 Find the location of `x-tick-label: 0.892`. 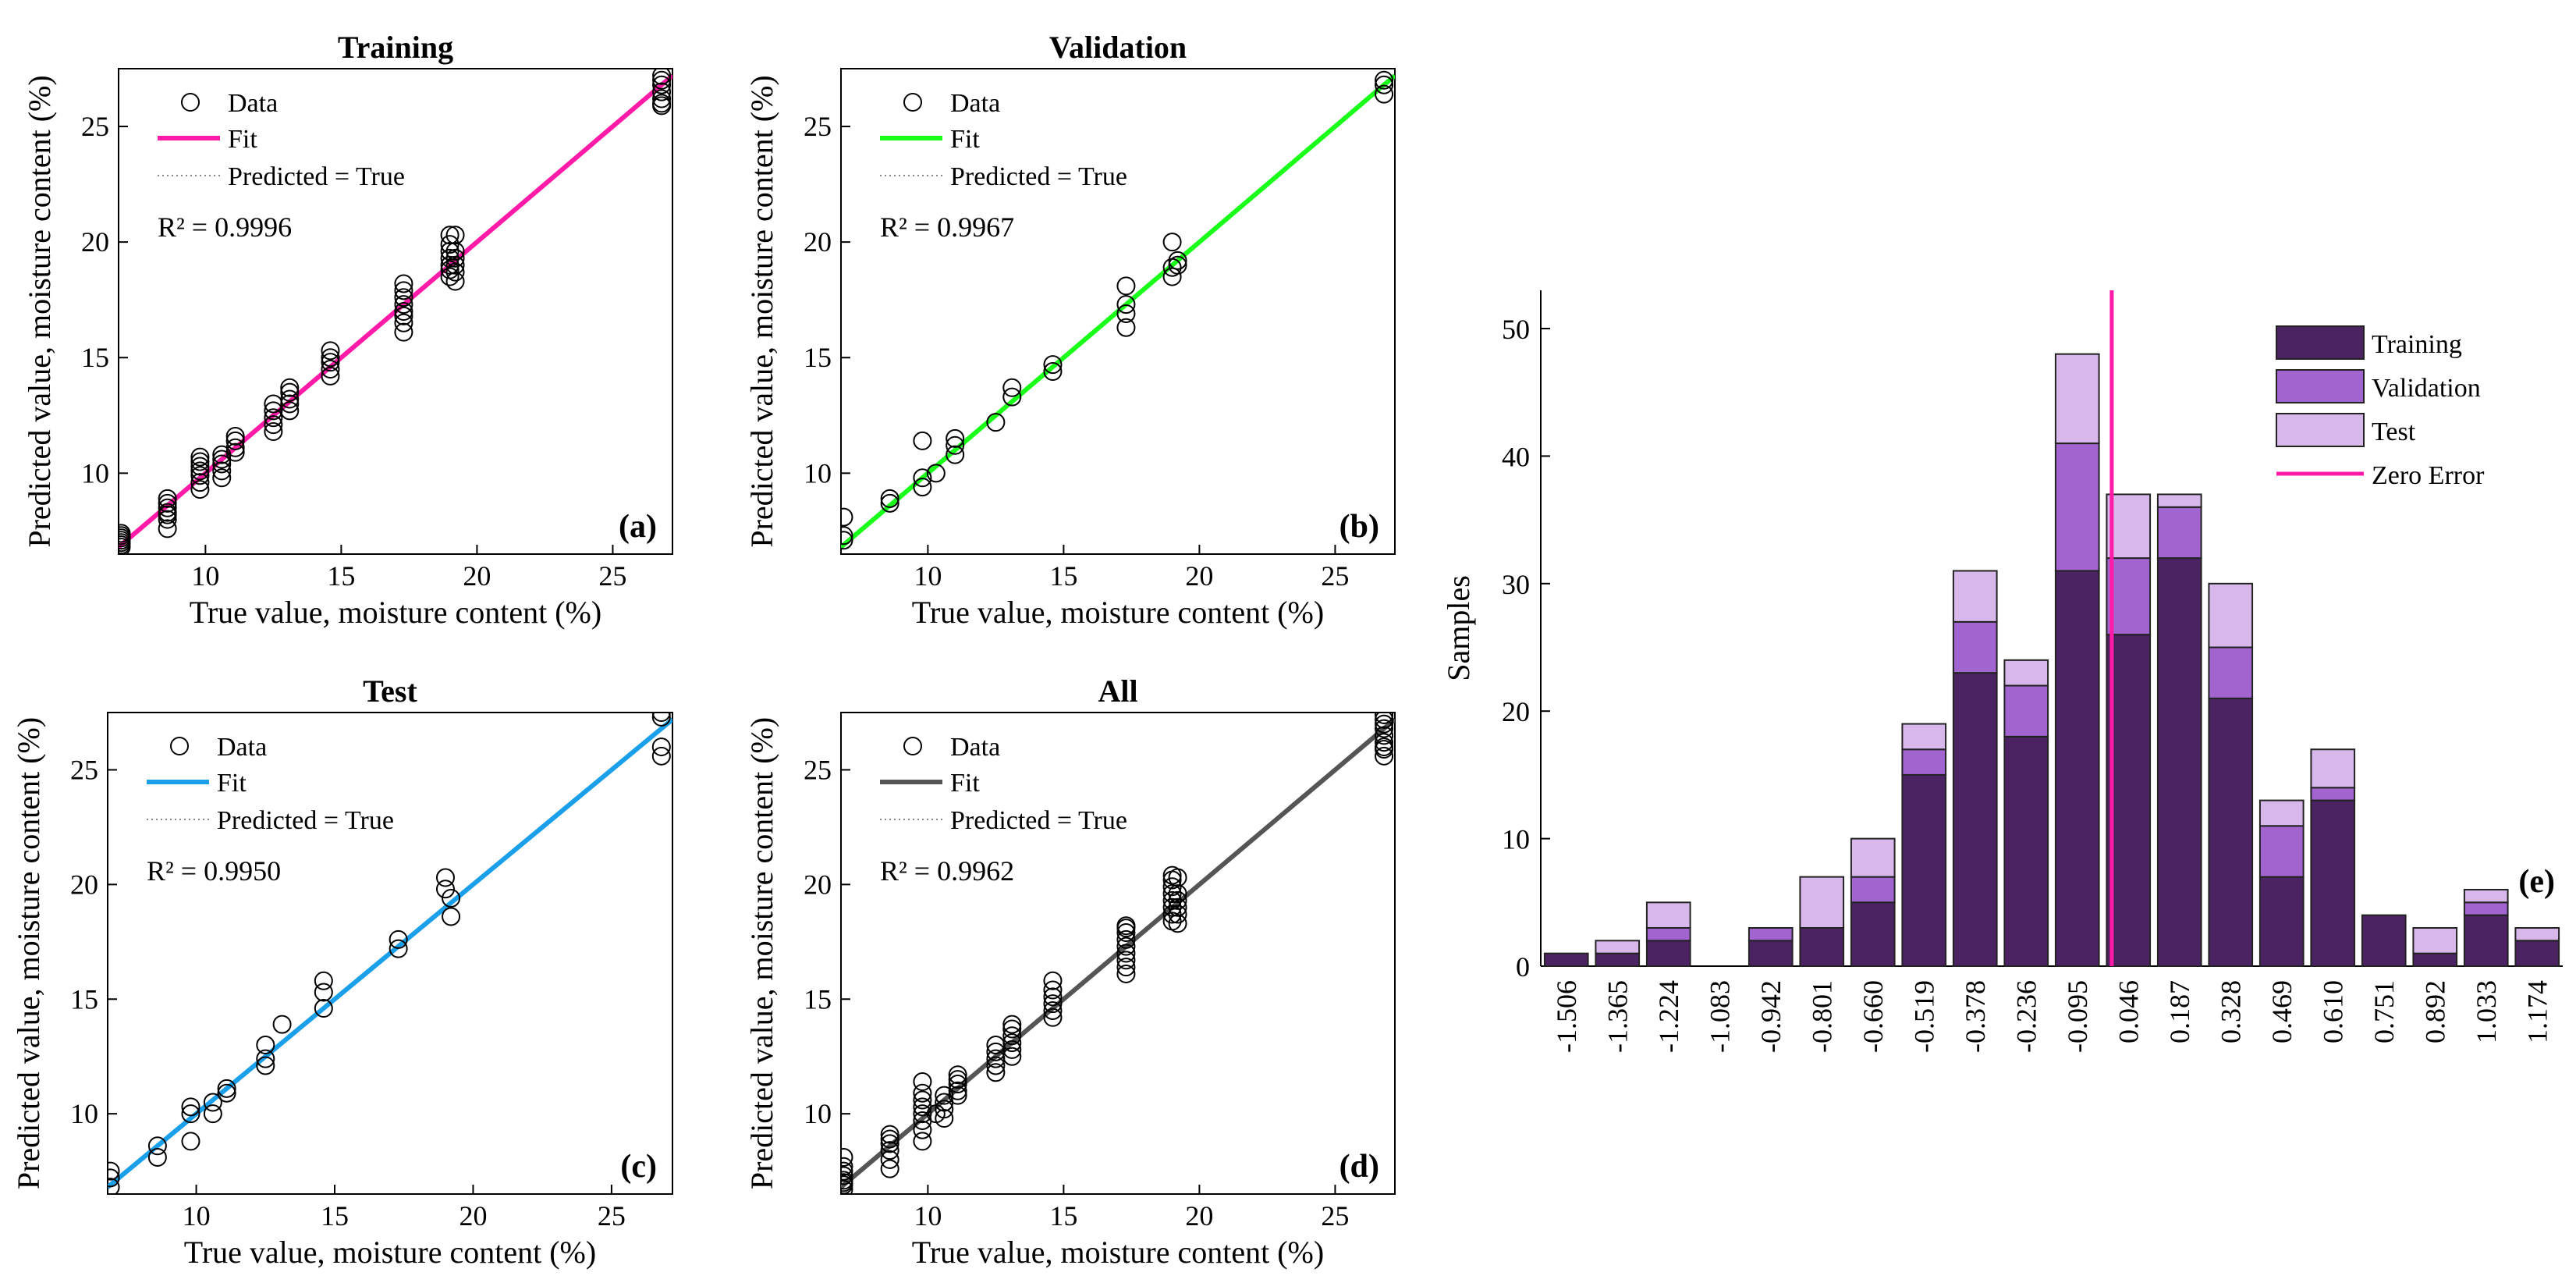

x-tick-label: 0.892 is located at coordinates (2434, 1011).